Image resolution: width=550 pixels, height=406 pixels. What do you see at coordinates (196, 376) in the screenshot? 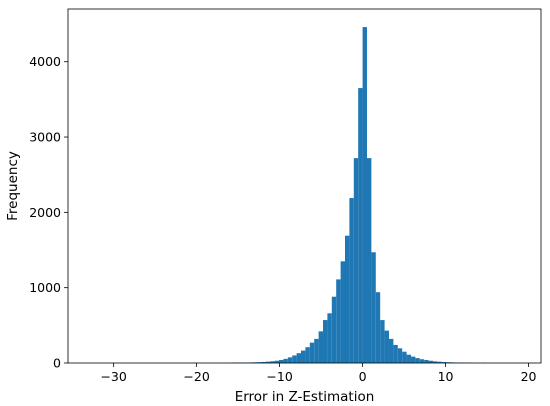
I see `x-tick-label: −20` at bounding box center [196, 376].